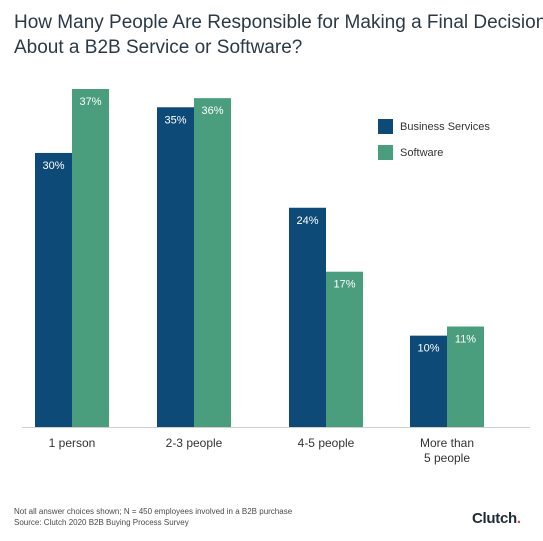 The height and width of the screenshot is (541, 543). I want to click on legend-swatch-business-services, so click(385, 126).